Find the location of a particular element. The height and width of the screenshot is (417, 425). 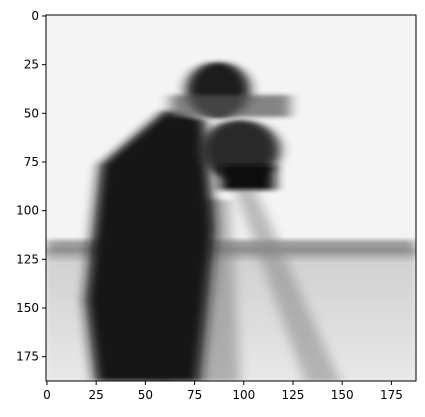

y-tick-label: 0 is located at coordinates (35, 16).